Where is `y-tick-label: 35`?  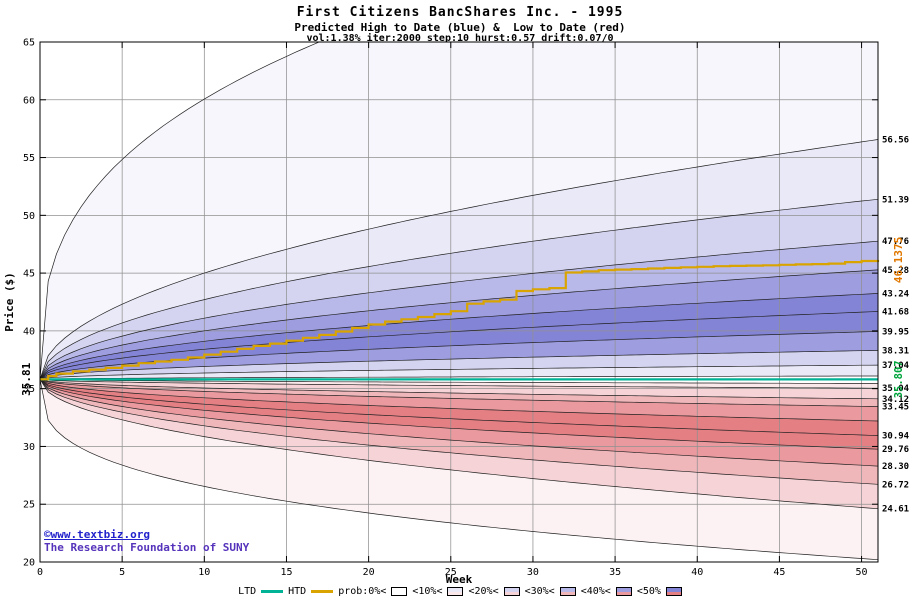
y-tick-label: 35 is located at coordinates (29, 389).